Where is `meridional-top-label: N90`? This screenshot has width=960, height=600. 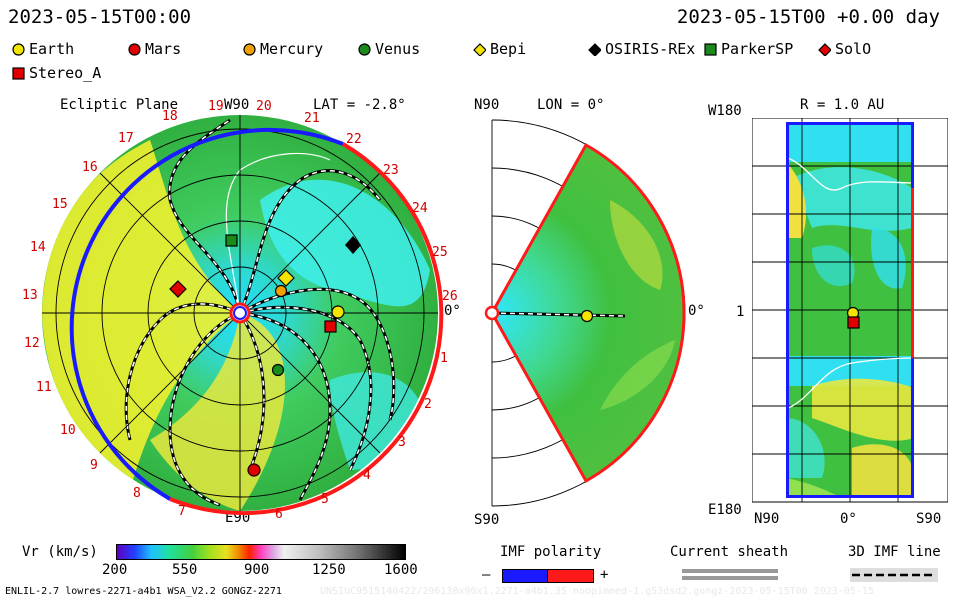 meridional-top-label: N90 is located at coordinates (487, 105).